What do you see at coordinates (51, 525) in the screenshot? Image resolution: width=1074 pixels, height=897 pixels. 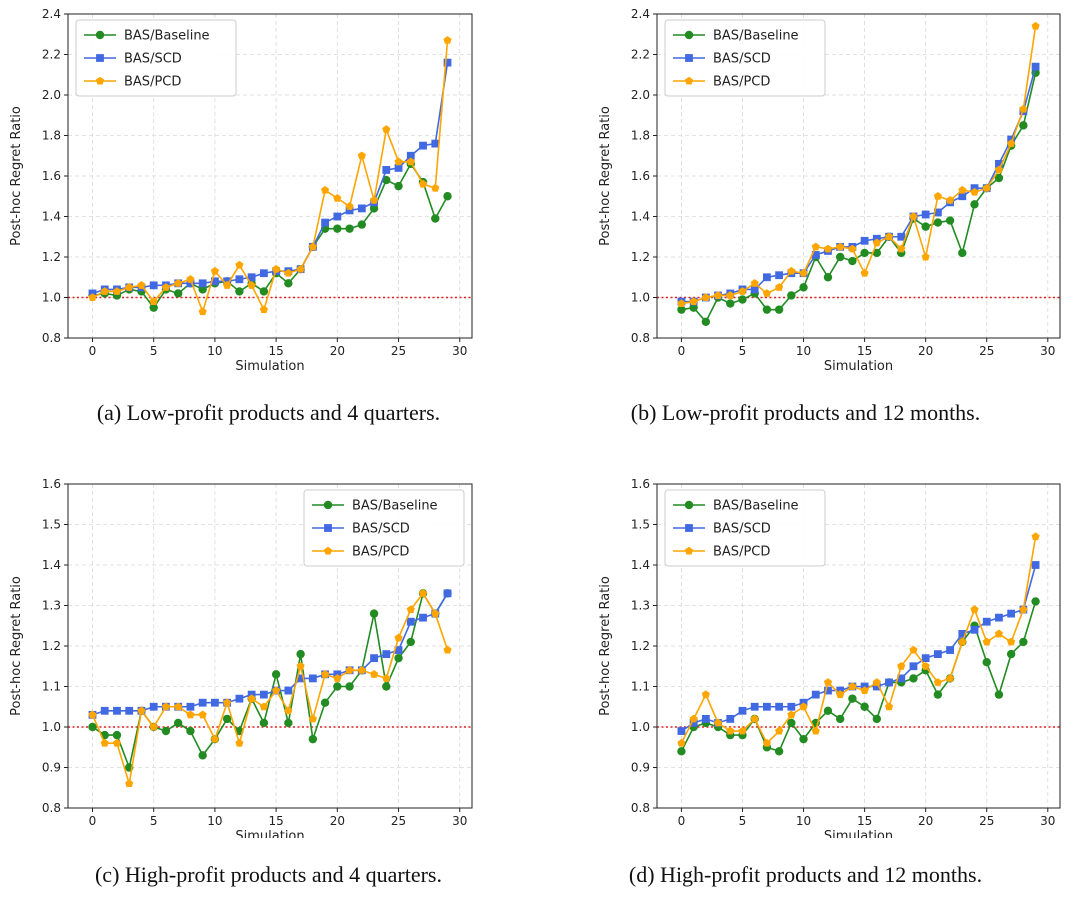 I see `y-tick-label: 1.5` at bounding box center [51, 525].